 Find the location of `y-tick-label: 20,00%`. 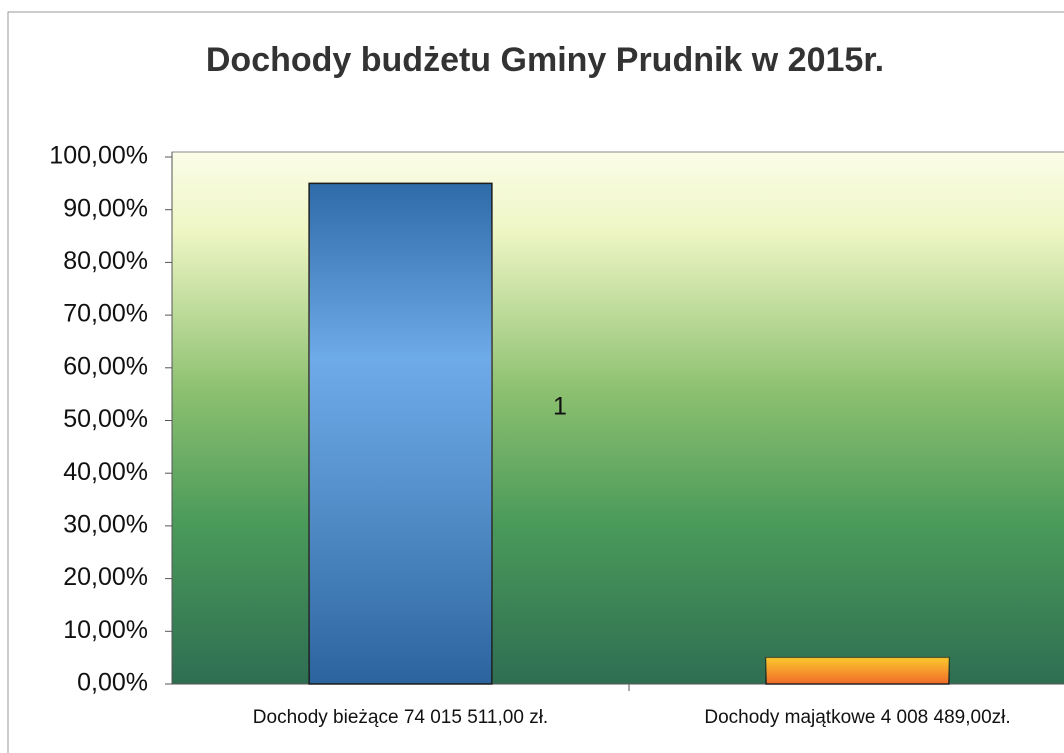

y-tick-label: 20,00% is located at coordinates (105, 577).